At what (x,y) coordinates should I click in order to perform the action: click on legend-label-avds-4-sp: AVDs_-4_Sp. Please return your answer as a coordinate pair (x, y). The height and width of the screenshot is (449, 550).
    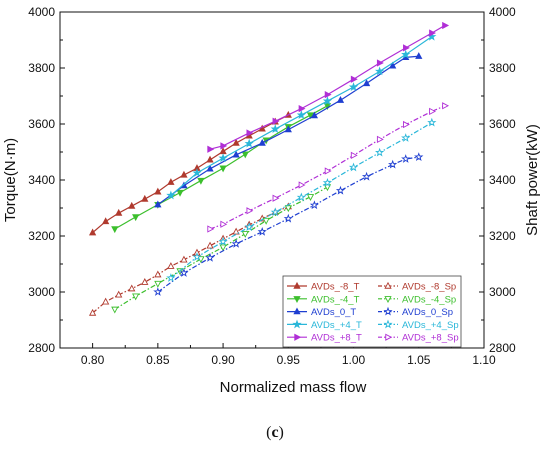
    Looking at the image, I should click on (429, 299).